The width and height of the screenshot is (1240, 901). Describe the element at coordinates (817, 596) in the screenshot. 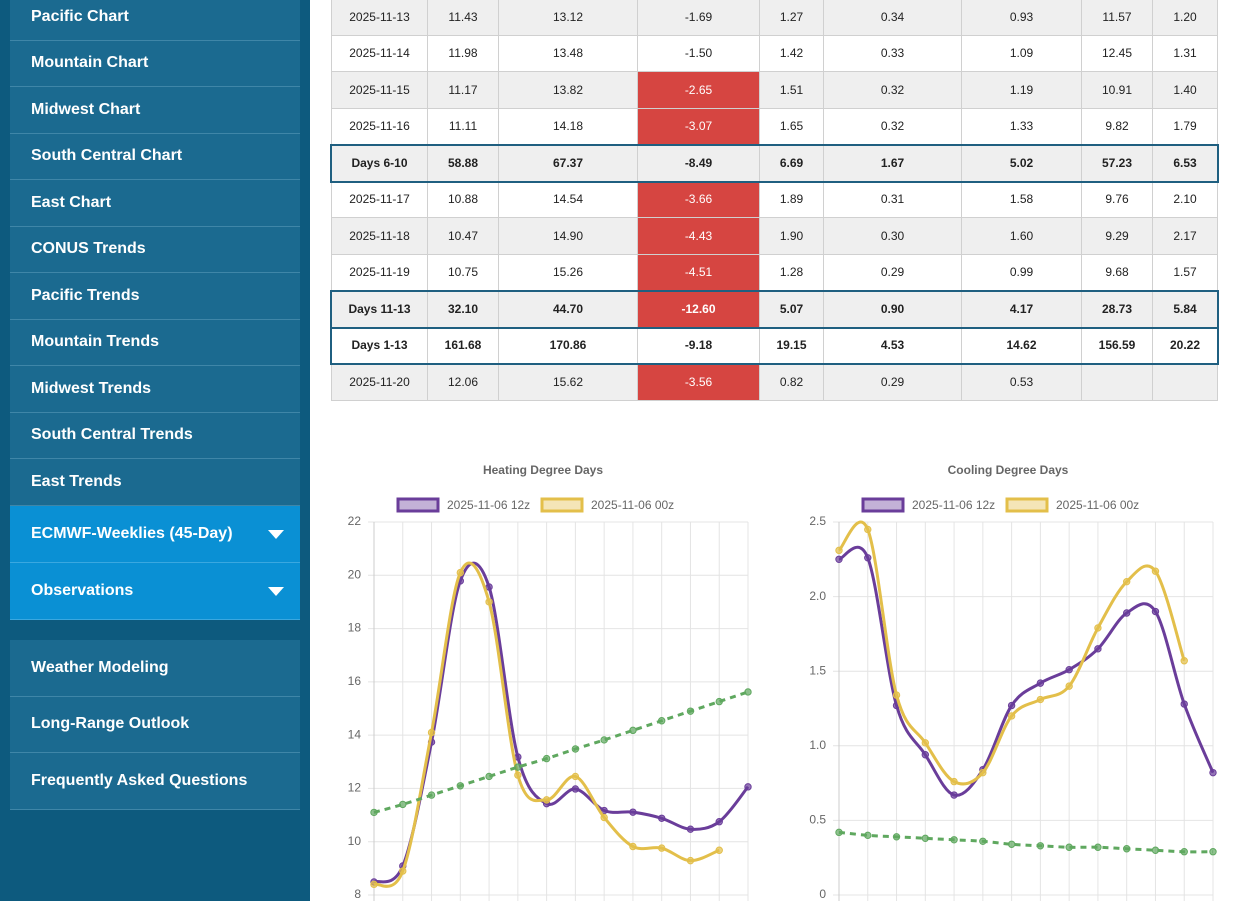

I see `y-tick-label: 2.0` at that location.